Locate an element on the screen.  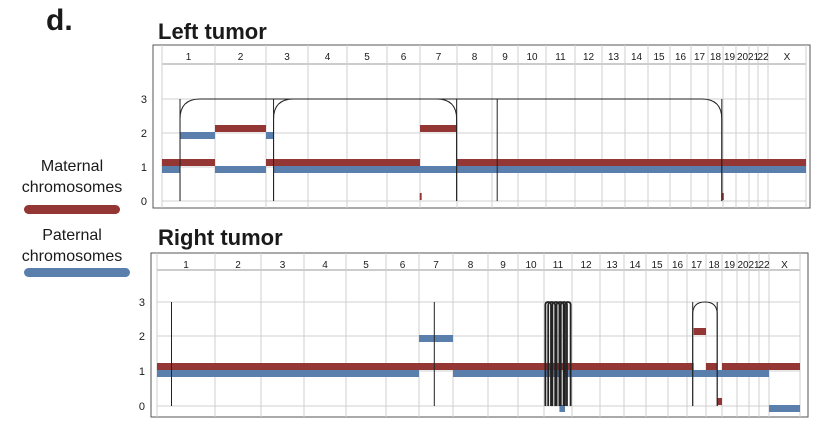
chrom-label-7: 7 is located at coordinates (439, 57).